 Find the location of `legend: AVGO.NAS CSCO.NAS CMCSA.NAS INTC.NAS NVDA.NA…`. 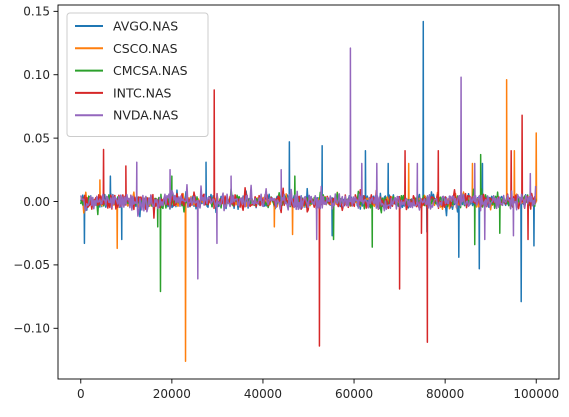

legend: AVGO.NAS CSCO.NAS CMCSA.NAS INTC.NAS NVDA.NA… is located at coordinates (137, 74).